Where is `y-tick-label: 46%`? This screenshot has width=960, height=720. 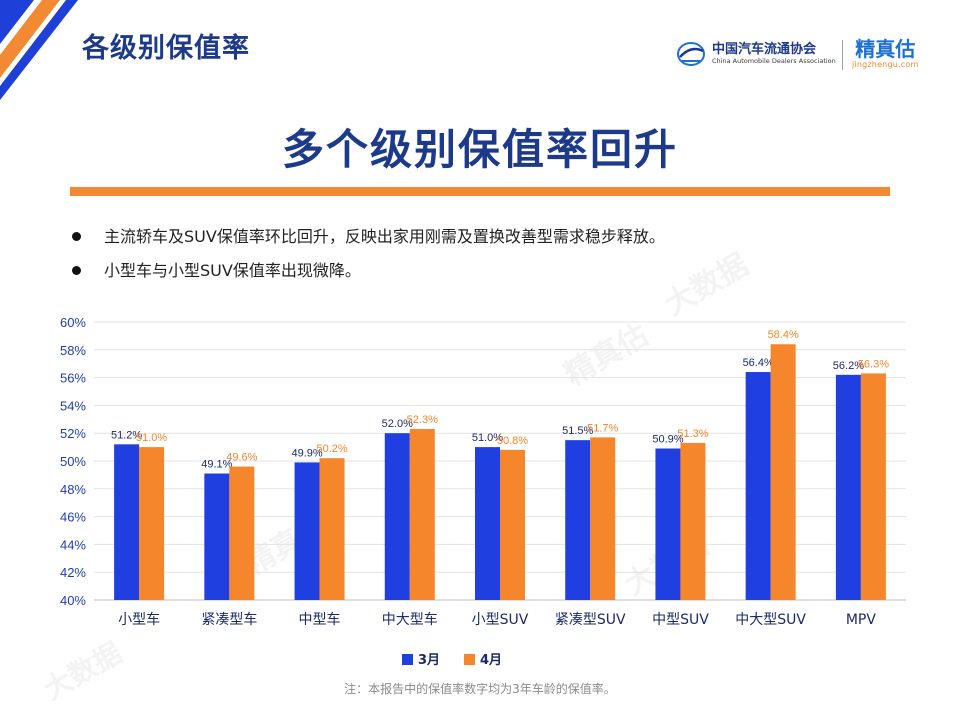 y-tick-label: 46% is located at coordinates (73, 517).